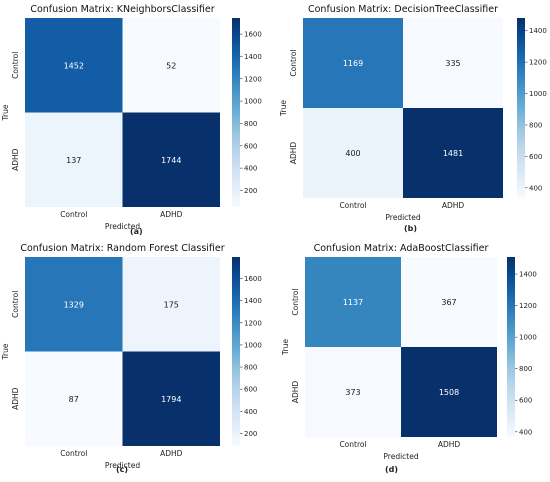  I want to click on cell-value-label: 1744, so click(171, 160).